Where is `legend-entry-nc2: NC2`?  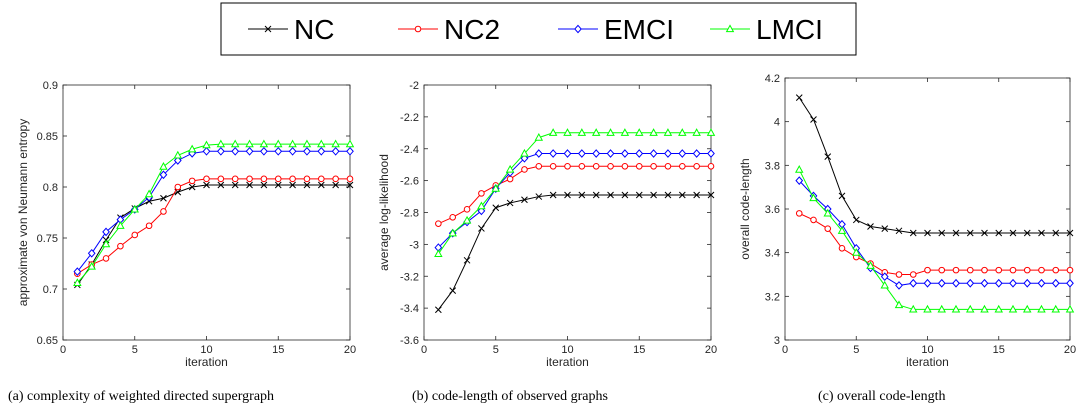 legend-entry-nc2: NC2 is located at coordinates (449, 29).